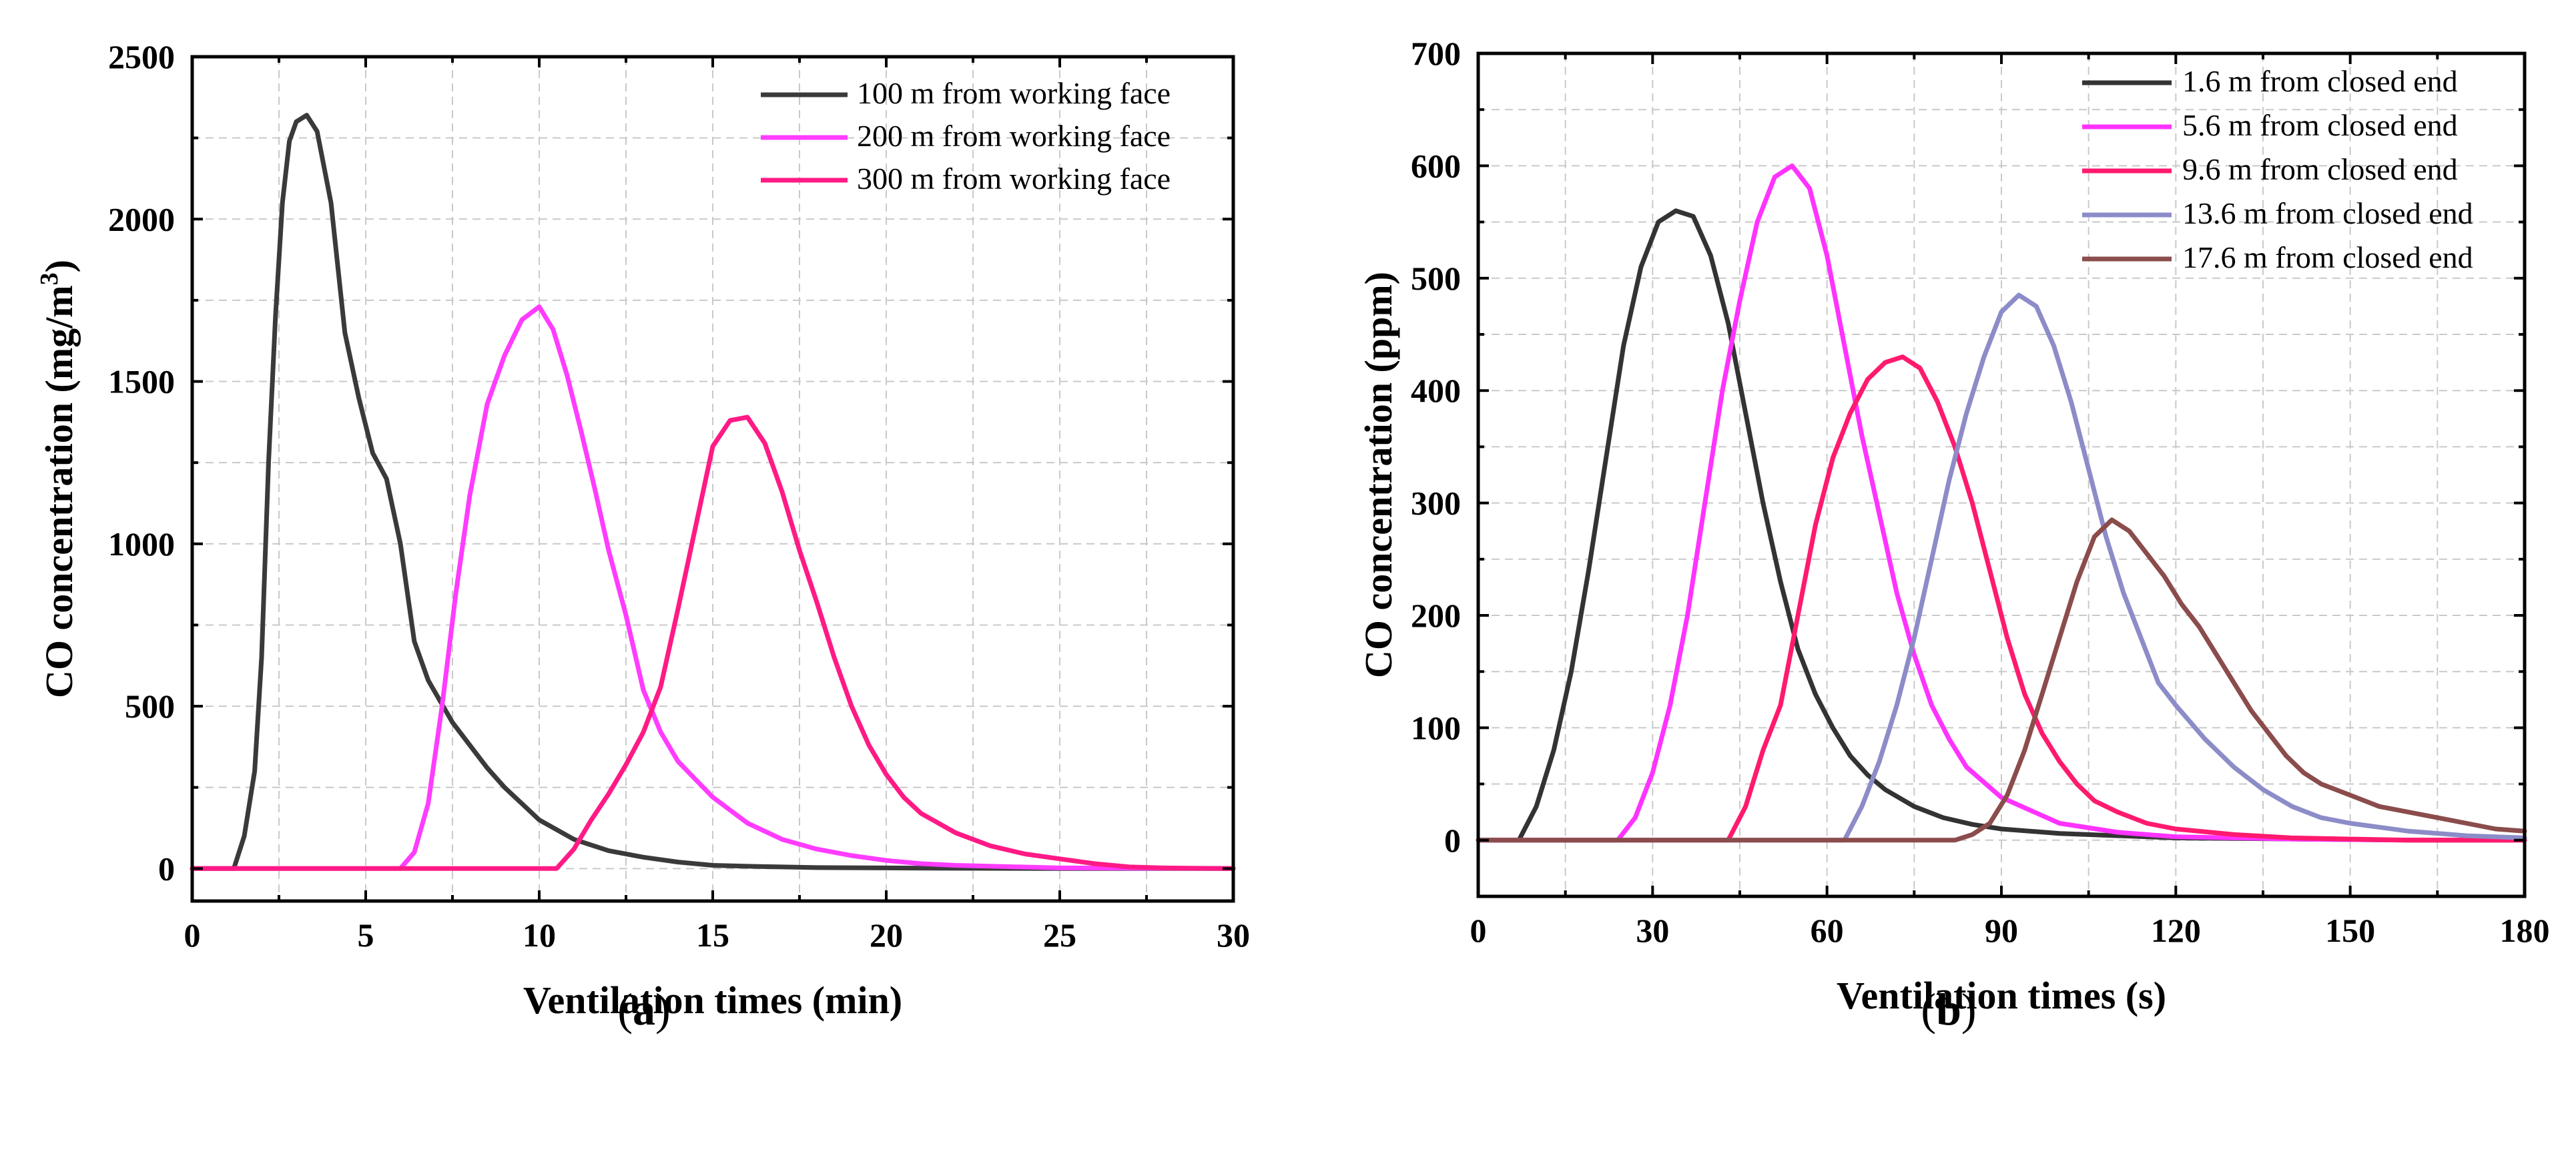 This screenshot has height=1154, width=2576. What do you see at coordinates (713, 935) in the screenshot?
I see `x-tick-label: 15` at bounding box center [713, 935].